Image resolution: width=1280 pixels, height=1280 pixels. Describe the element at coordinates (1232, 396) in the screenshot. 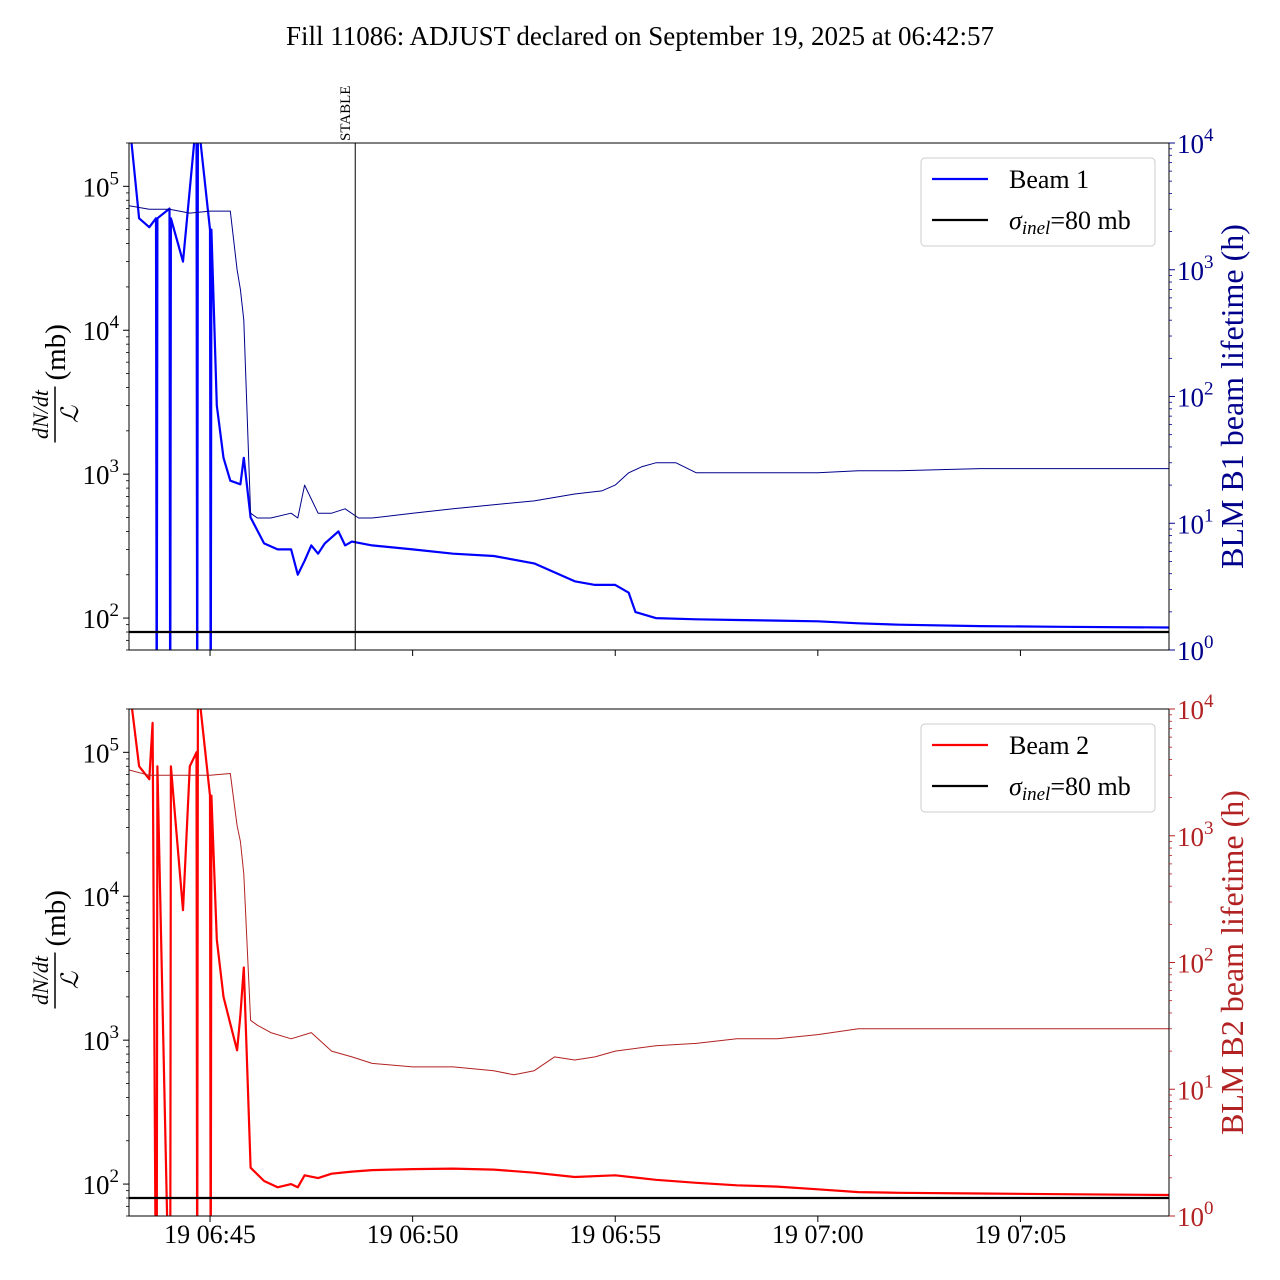

I see `y2-axis-label: BLM B1 beam lifetime (h)` at that location.